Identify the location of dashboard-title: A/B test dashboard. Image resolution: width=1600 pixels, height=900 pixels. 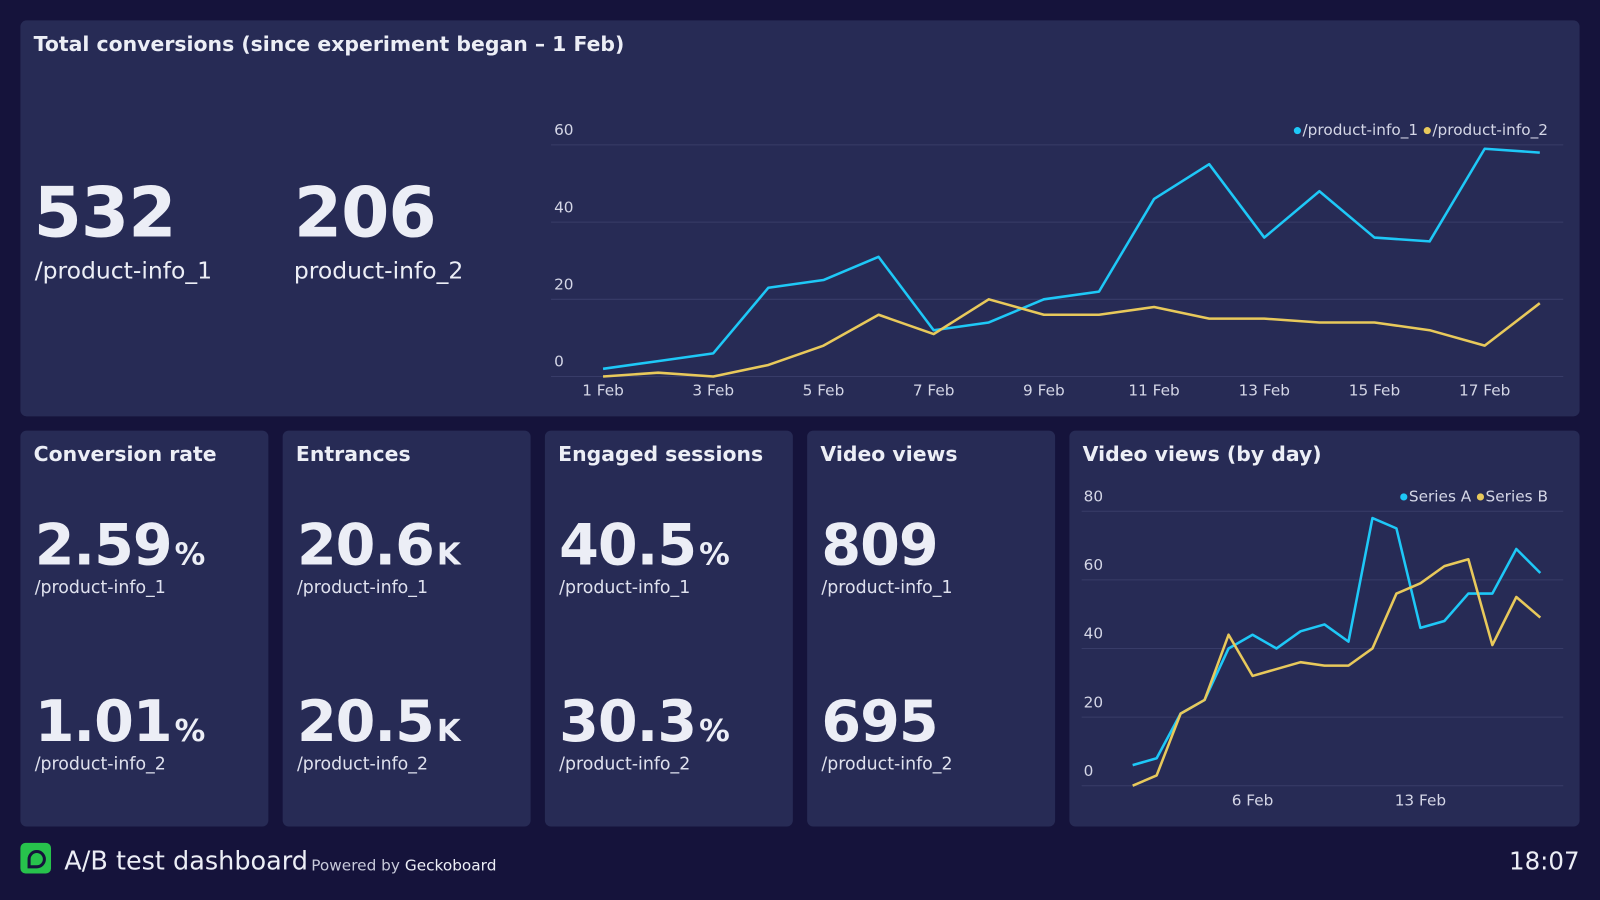
(186, 860).